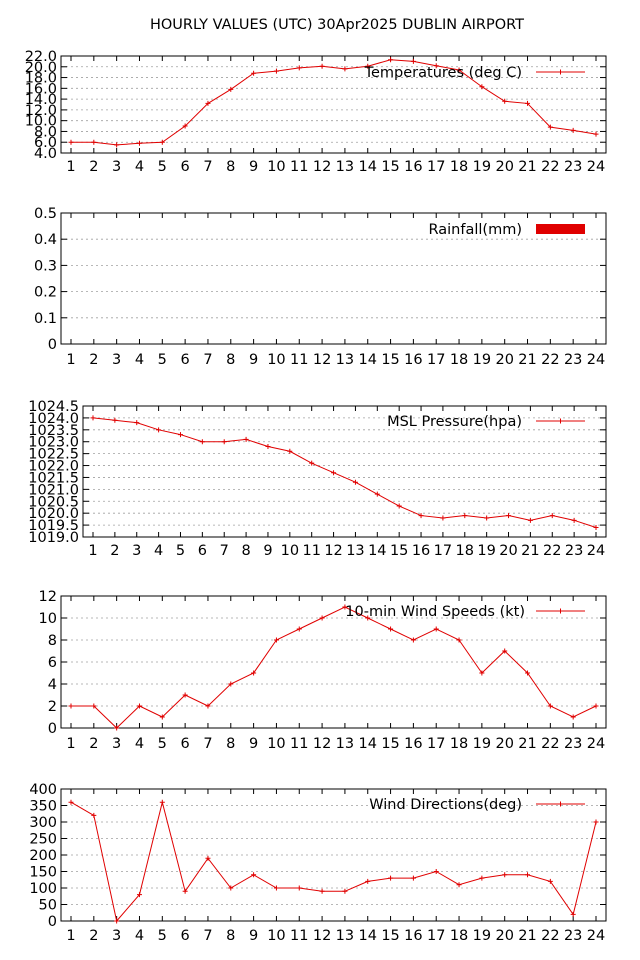  What do you see at coordinates (53, 407) in the screenshot?
I see `y-tick-label: 1024.5` at bounding box center [53, 407].